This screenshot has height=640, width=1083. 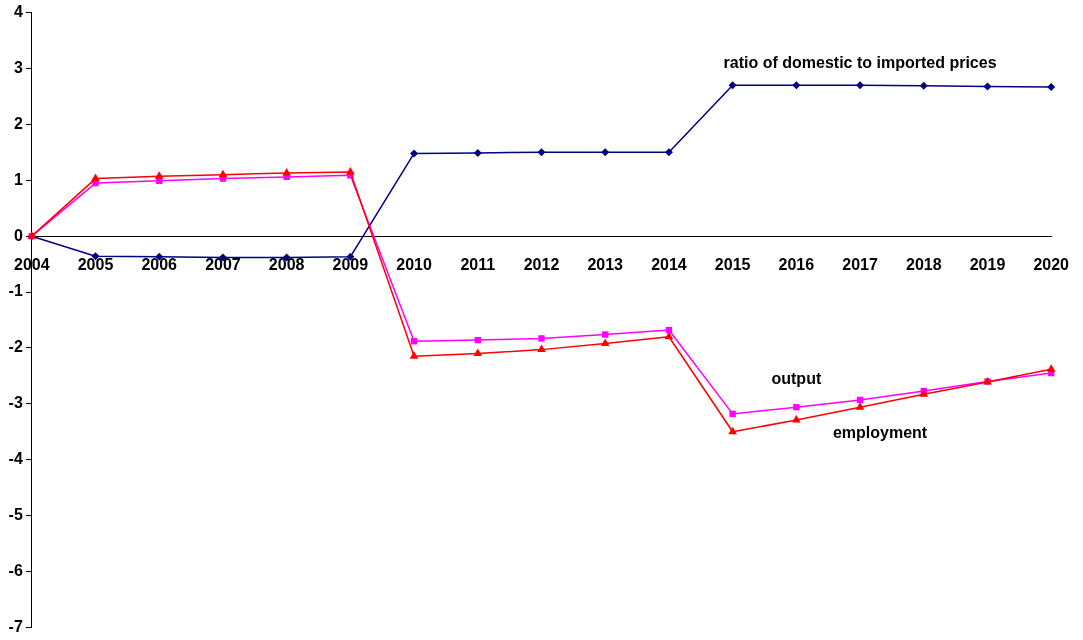 What do you see at coordinates (15, 347) in the screenshot?
I see `y-tick-label: -2` at bounding box center [15, 347].